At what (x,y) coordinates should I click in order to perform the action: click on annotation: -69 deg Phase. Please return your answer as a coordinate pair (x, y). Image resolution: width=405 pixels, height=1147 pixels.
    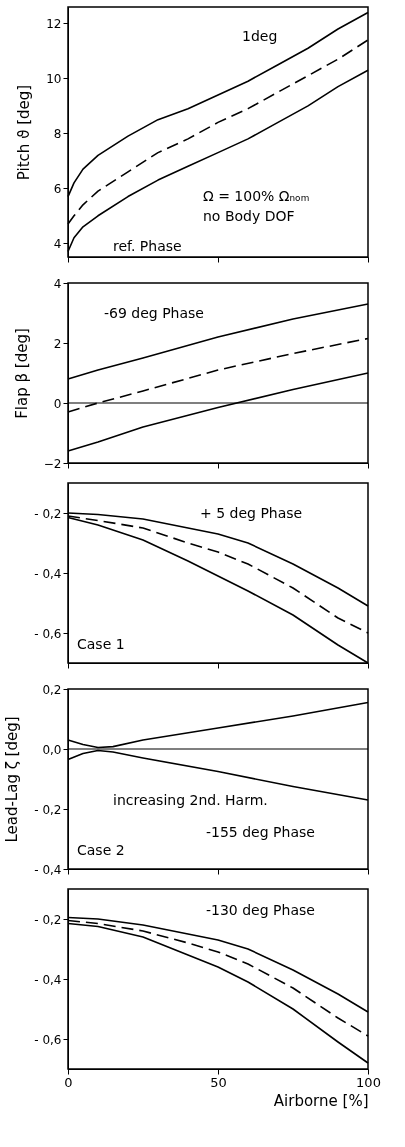
    Looking at the image, I should click on (154, 312).